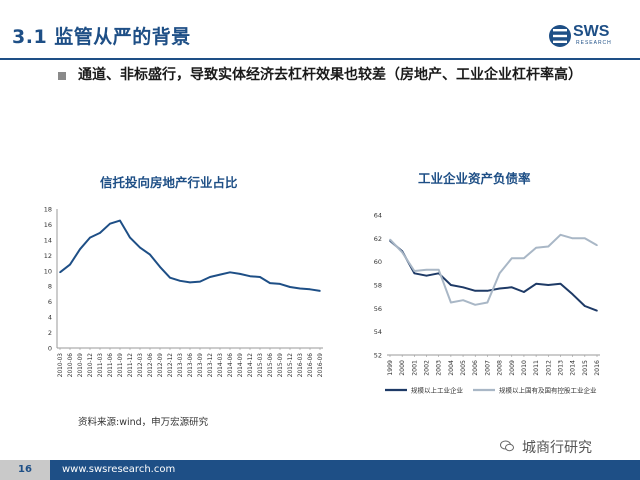 The image size is (640, 480). Describe the element at coordinates (512, 368) in the screenshot. I see `x-tick-label: 2009` at that location.